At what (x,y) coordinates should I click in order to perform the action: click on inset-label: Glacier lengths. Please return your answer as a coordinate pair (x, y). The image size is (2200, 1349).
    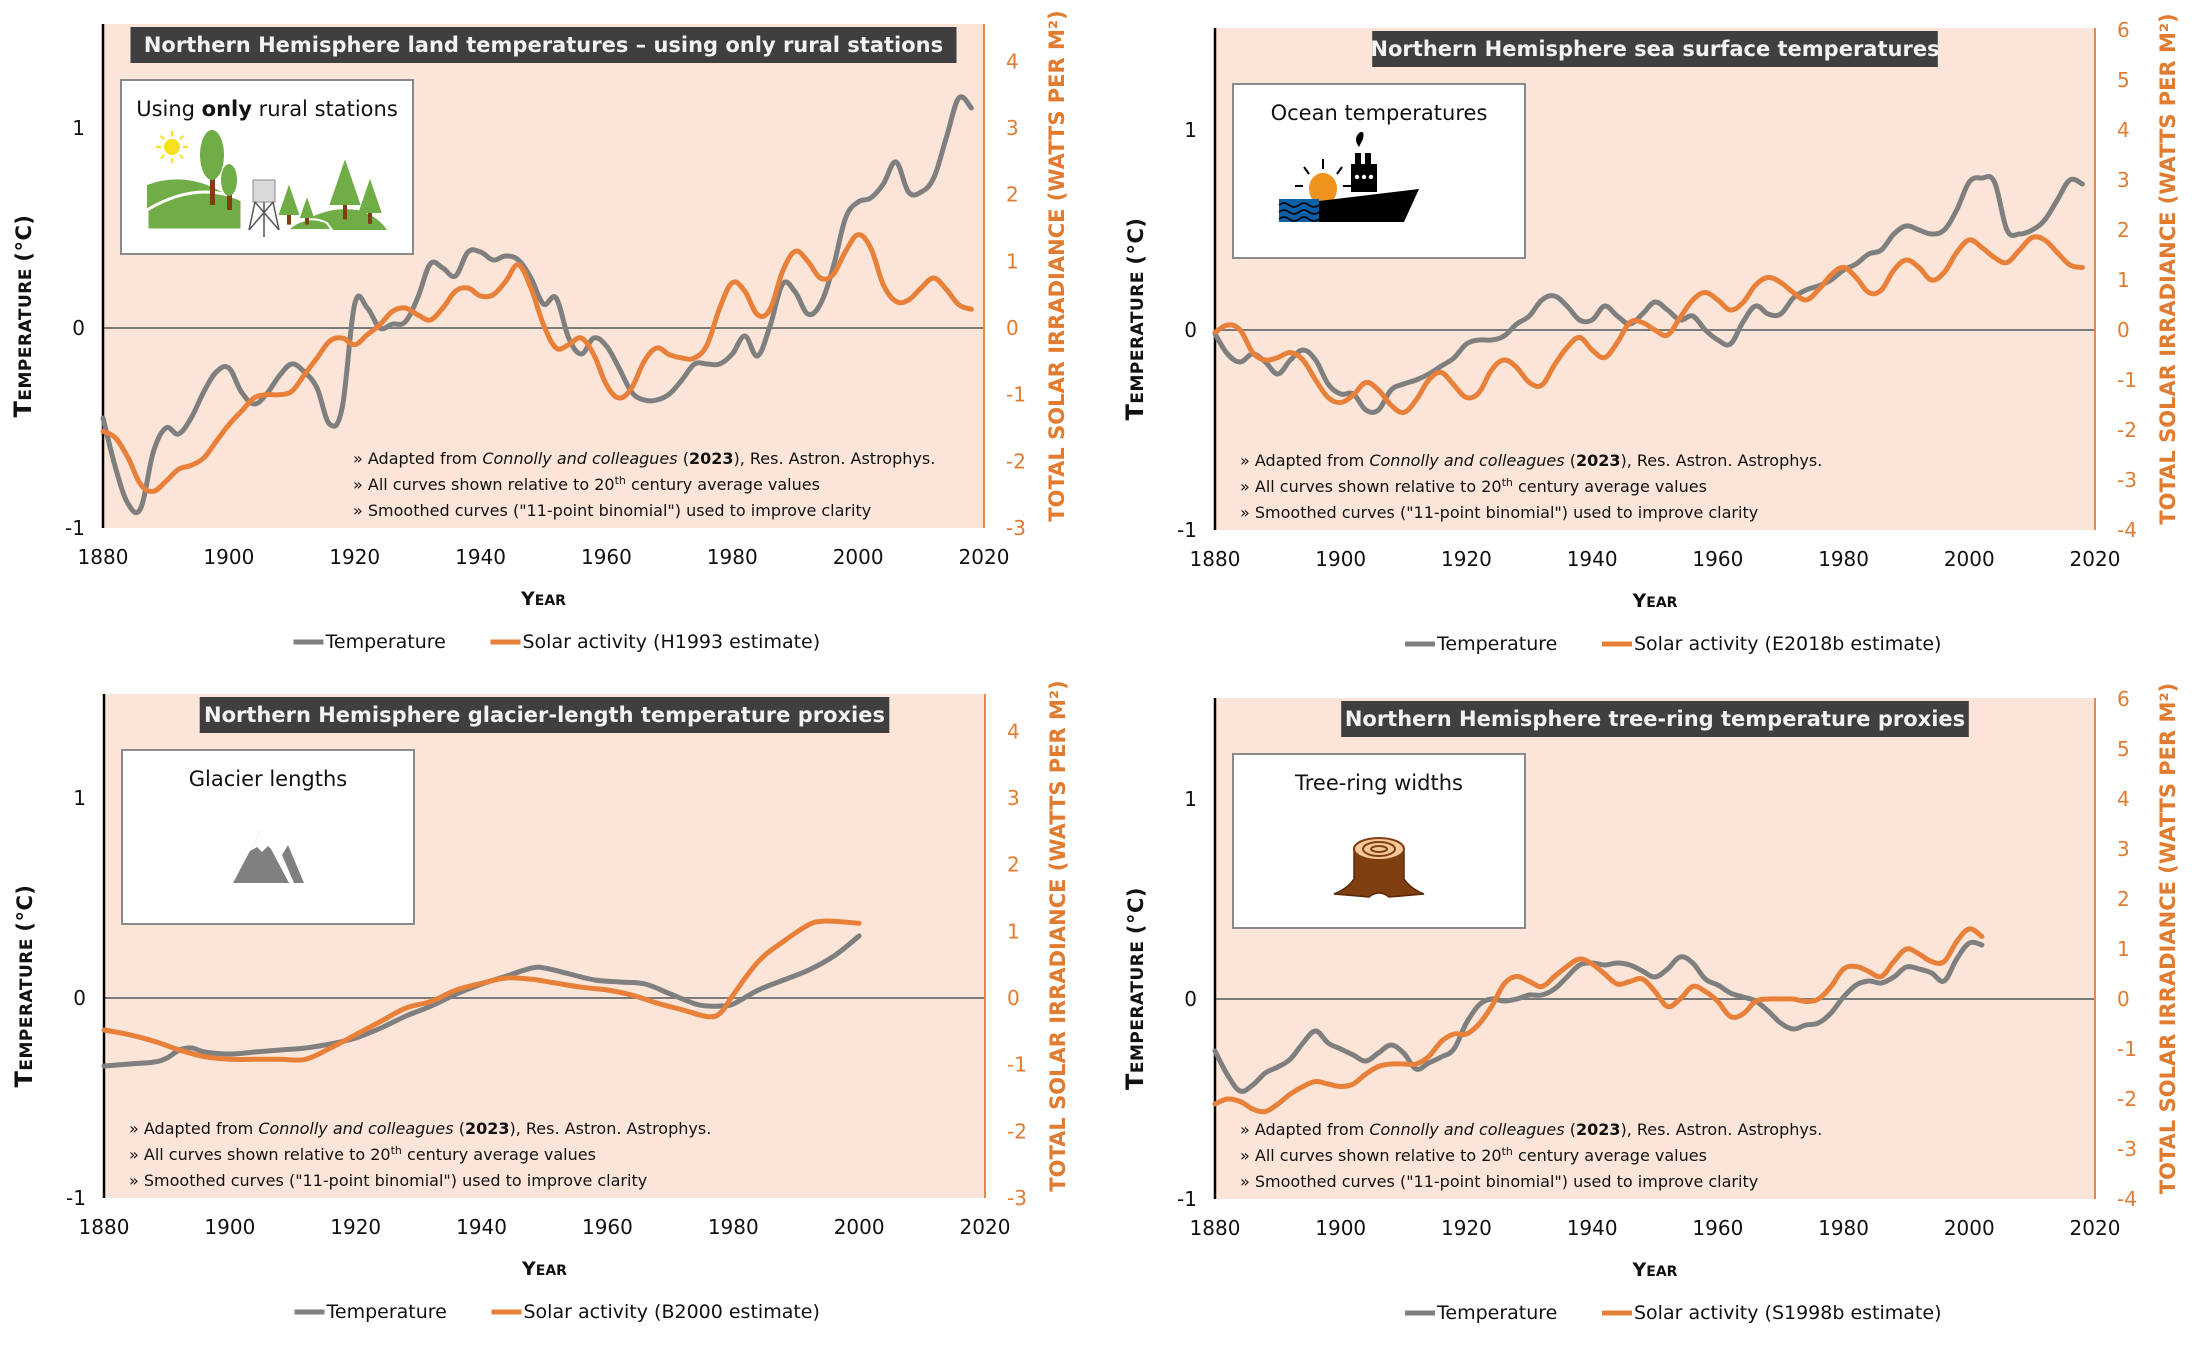
    Looking at the image, I should click on (268, 779).